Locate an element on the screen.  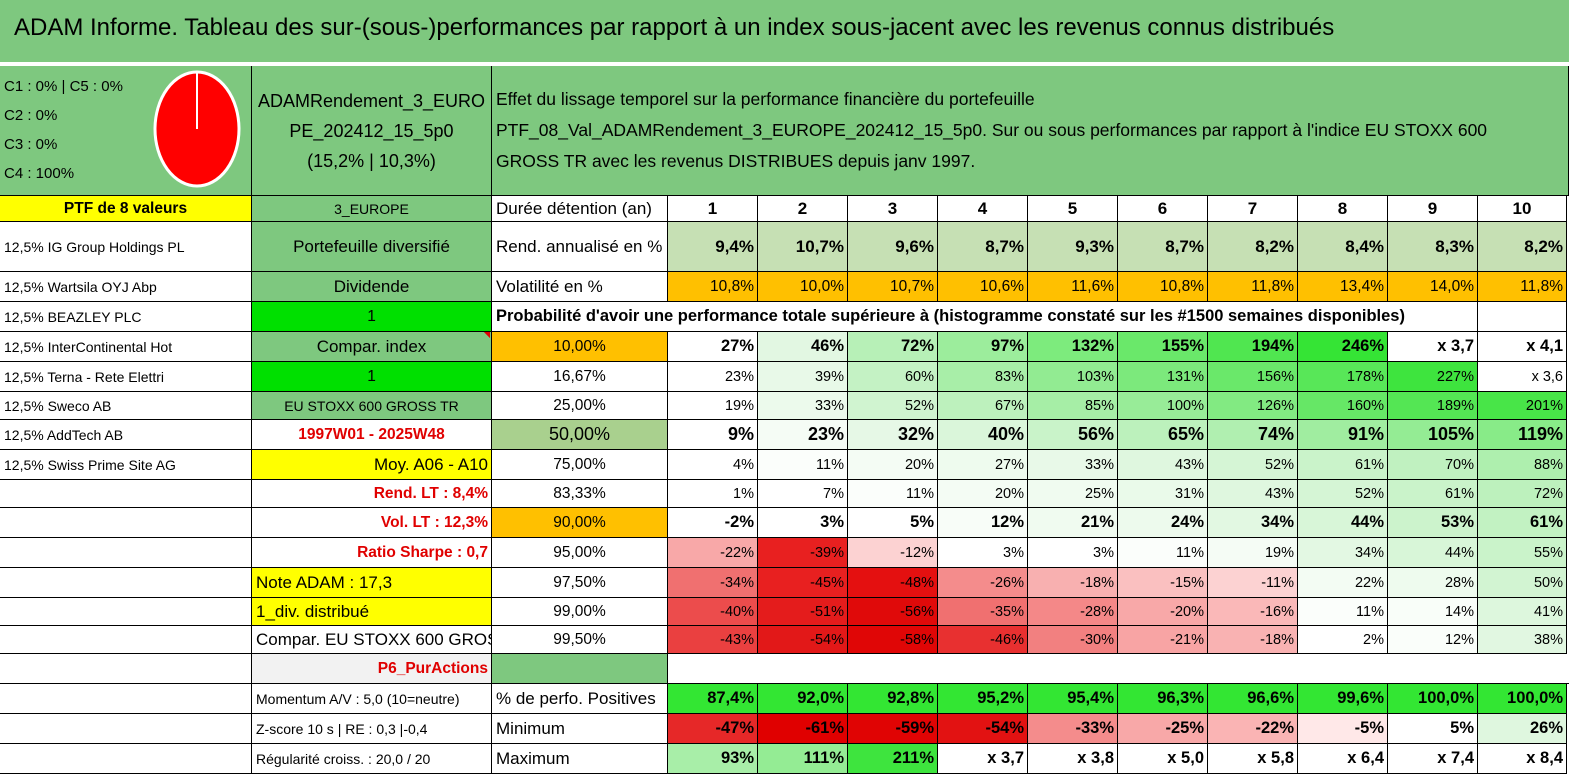
year-header: 4 is located at coordinates (983, 209).